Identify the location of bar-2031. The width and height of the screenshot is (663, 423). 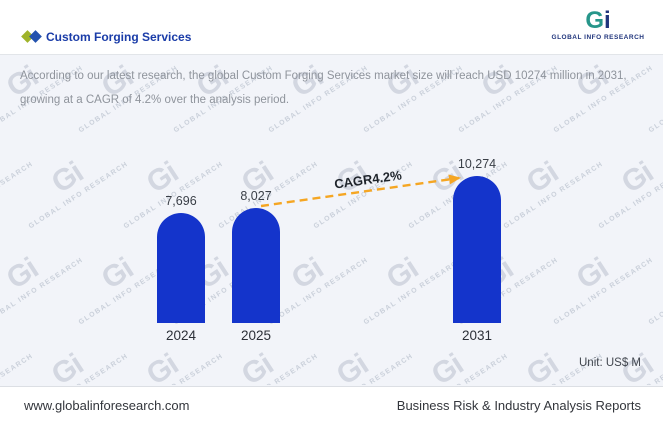
(477, 249).